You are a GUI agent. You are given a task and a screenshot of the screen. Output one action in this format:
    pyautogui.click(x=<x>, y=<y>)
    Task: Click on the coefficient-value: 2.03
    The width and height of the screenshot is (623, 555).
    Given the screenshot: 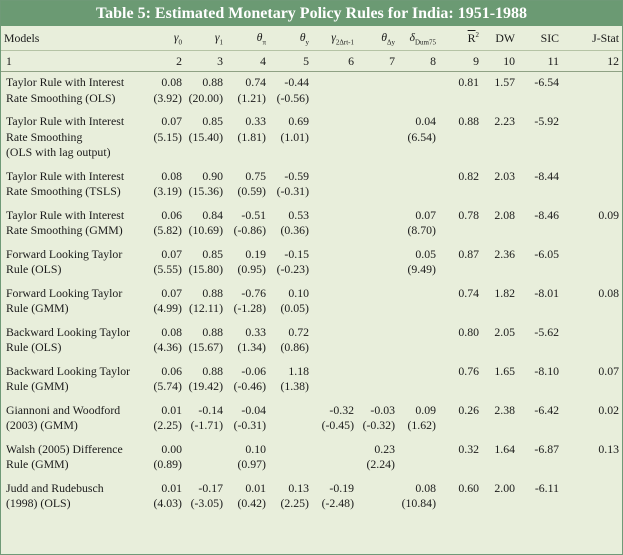 What is the action you would take?
    pyautogui.click(x=504, y=175)
    